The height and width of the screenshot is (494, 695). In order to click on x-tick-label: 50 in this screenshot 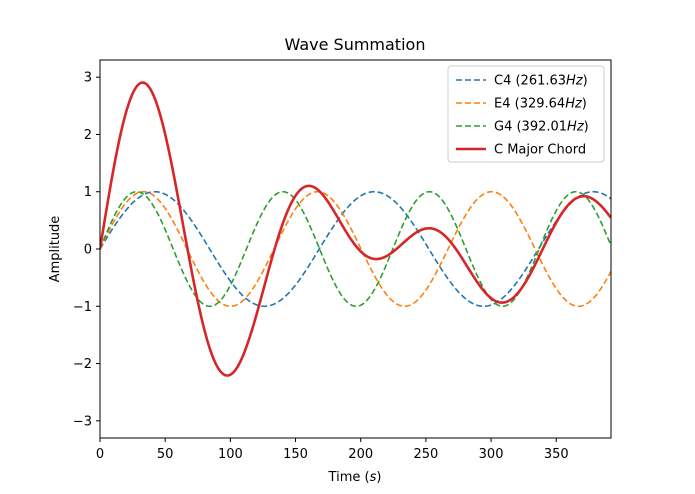, I will do `click(165, 454)`.